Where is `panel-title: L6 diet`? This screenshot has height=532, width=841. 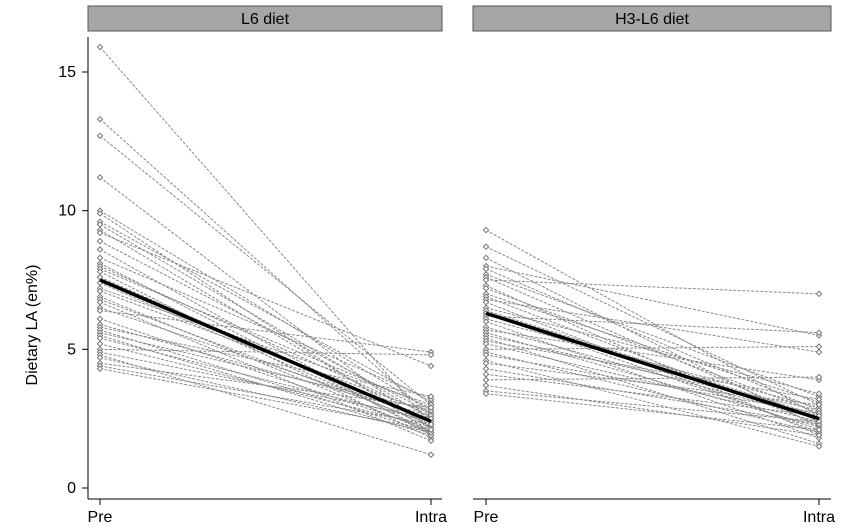
panel-title: L6 diet is located at coordinates (265, 19).